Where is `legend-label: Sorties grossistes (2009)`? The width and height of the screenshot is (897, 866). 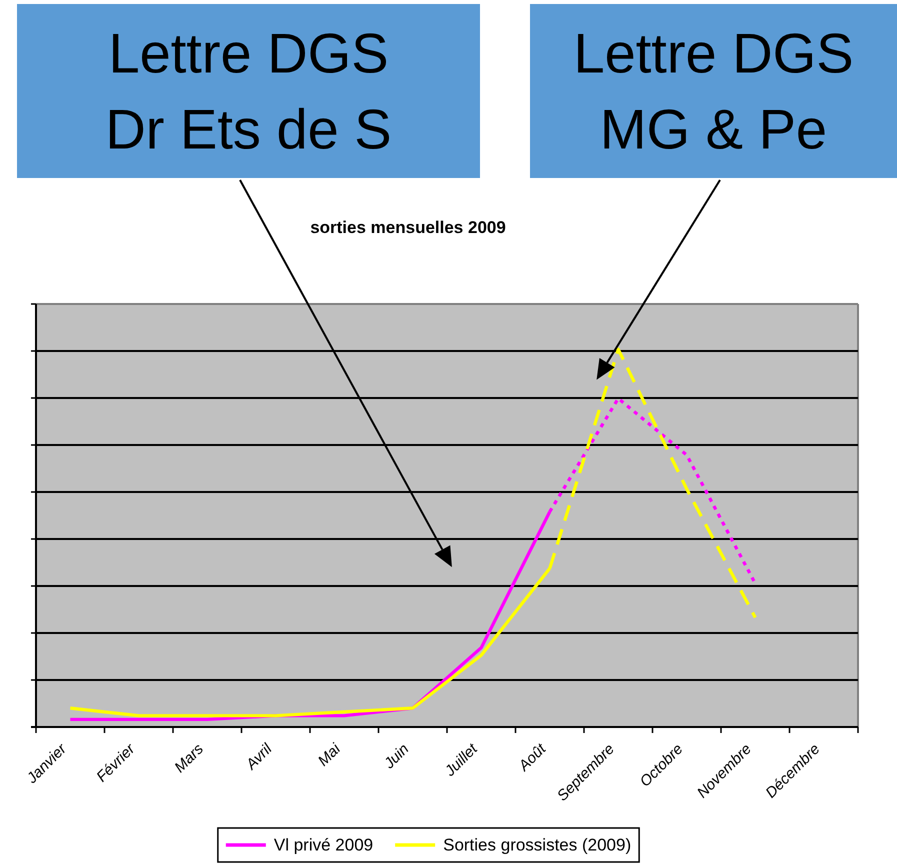
legend-label: Sorties grossistes (2009) is located at coordinates (537, 845).